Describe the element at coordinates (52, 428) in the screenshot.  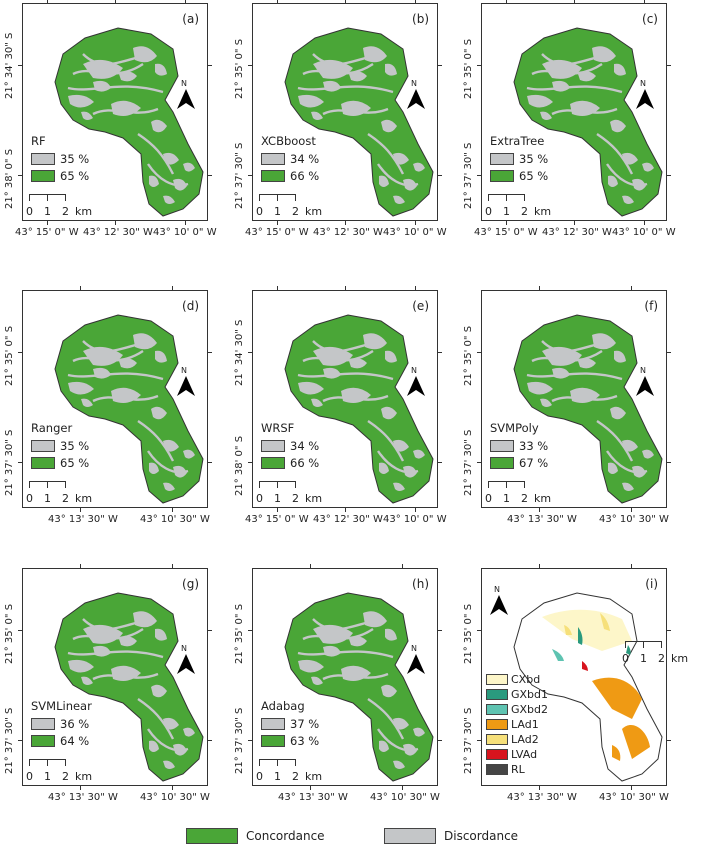
I see `model-name: Ranger` at that location.